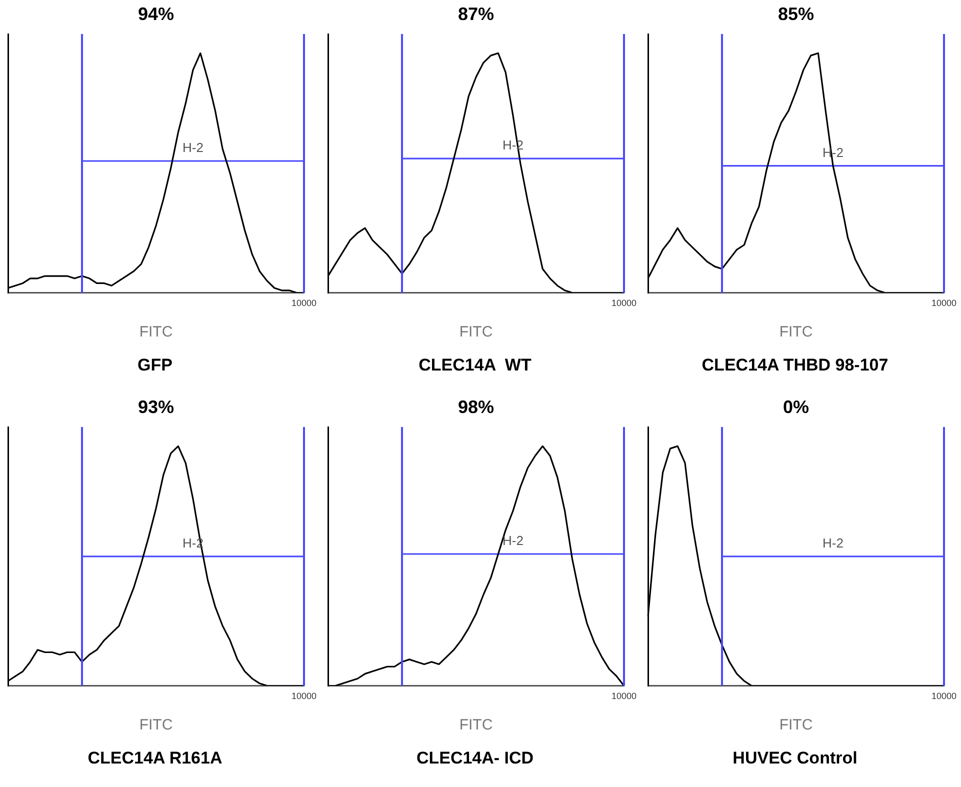 This screenshot has height=787, width=961. Describe the element at coordinates (795, 758) in the screenshot. I see `text: HUVEC Control` at that location.